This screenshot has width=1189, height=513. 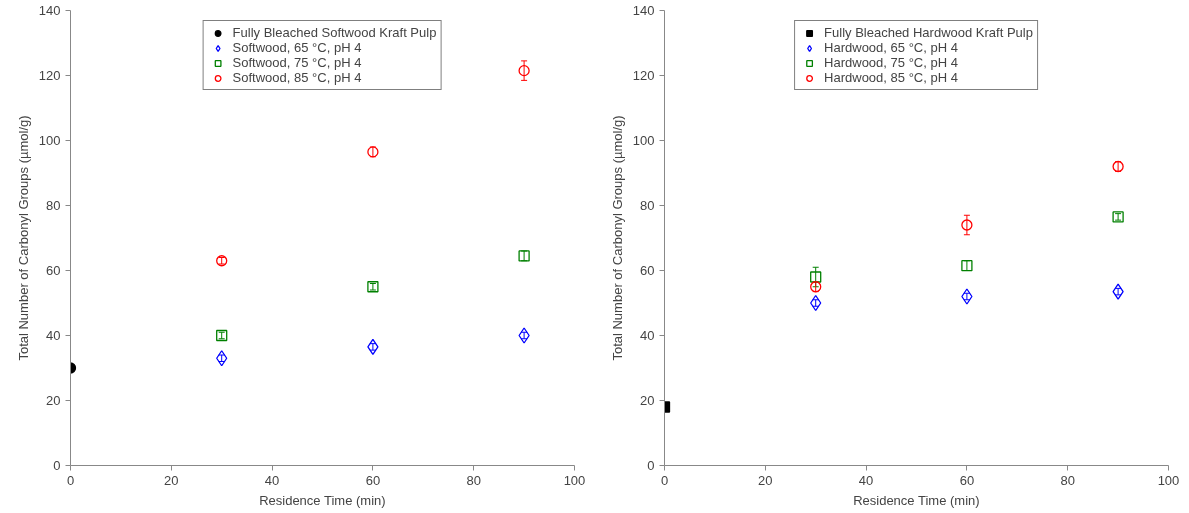 I want to click on legend-label: Fully Bleached Softwood Kraft Pulp, so click(x=334, y=32).